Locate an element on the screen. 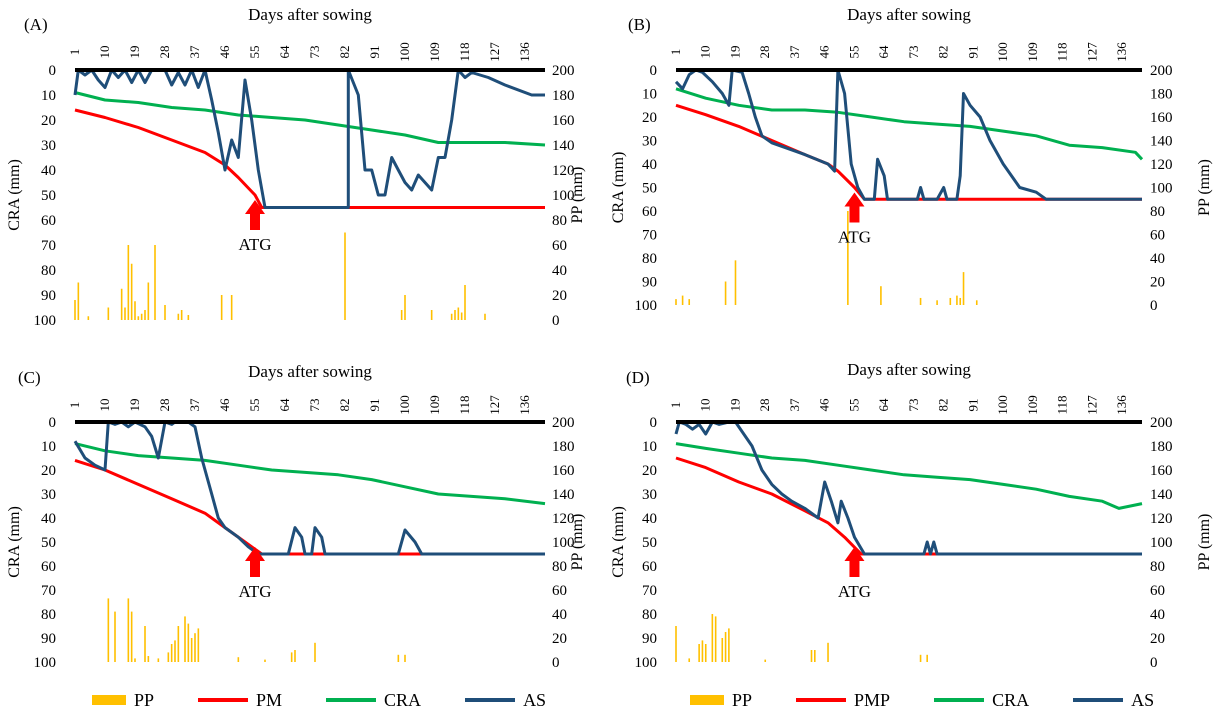 The height and width of the screenshot is (713, 1215). y2-tick-label: 180 is located at coordinates (1161, 447).